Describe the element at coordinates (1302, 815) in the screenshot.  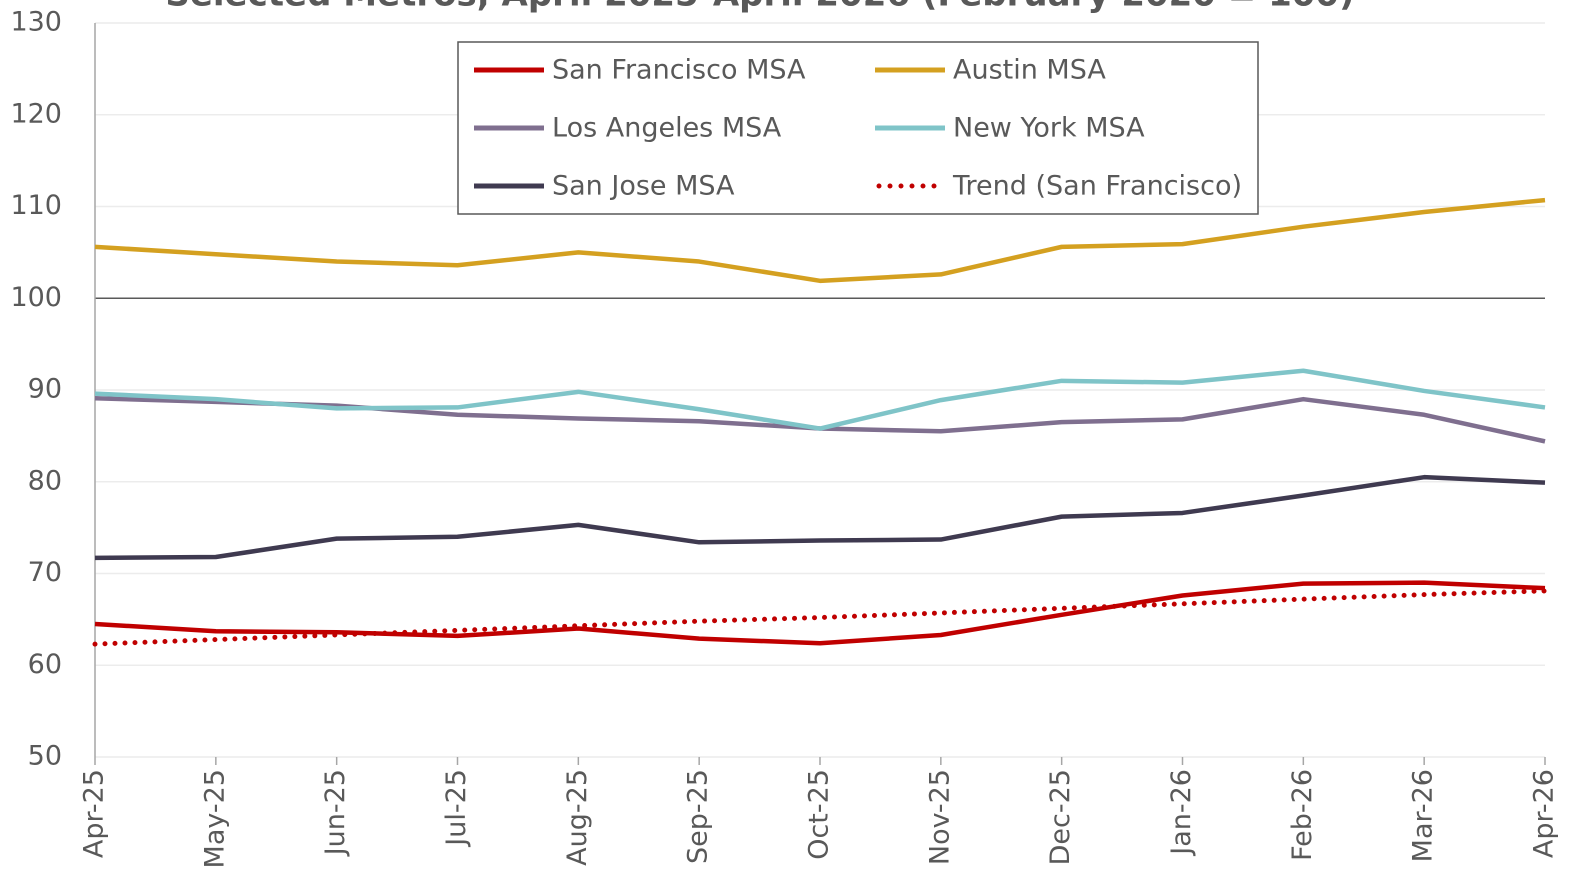
I see `x-tick-label: Feb-26` at that location.